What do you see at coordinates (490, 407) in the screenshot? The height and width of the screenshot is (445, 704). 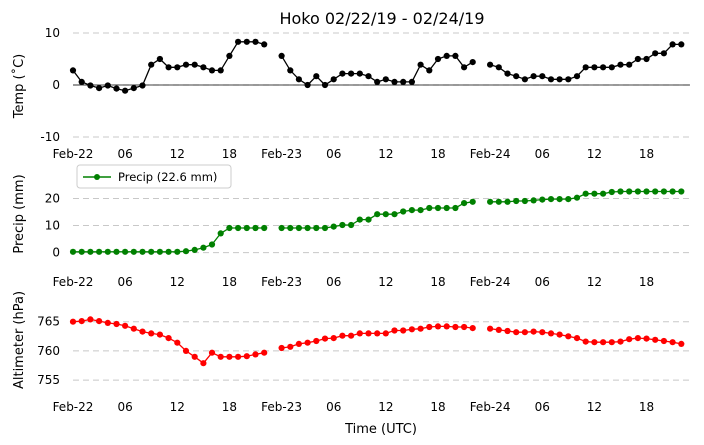 I see `altimeter-xtick-label: Feb-24` at bounding box center [490, 407].